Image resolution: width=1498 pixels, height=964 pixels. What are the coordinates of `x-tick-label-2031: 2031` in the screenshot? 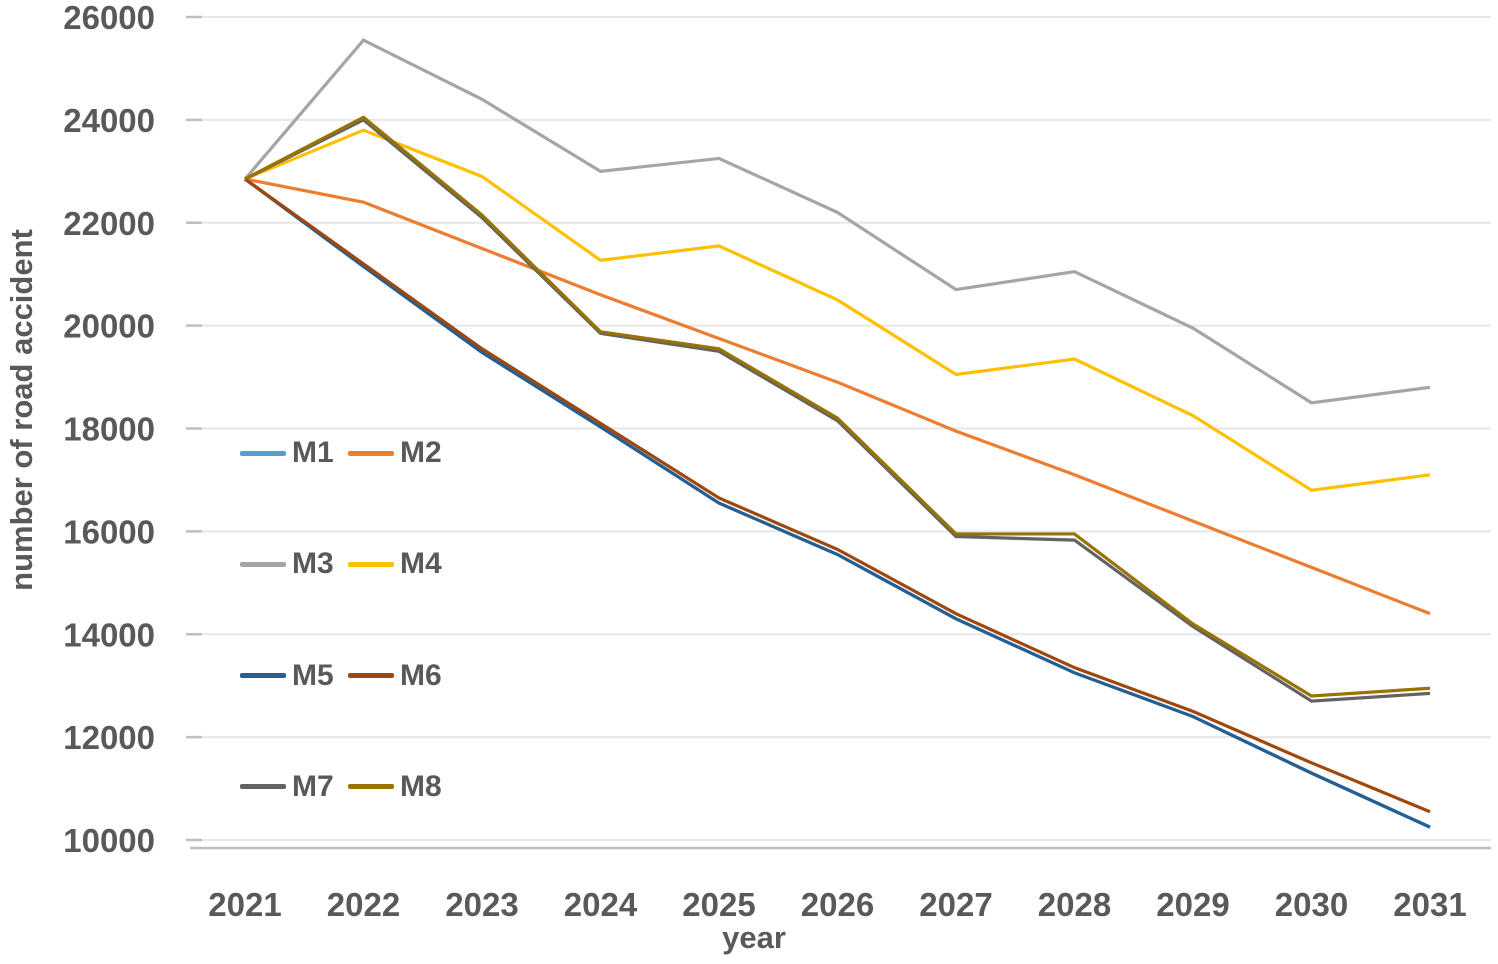 It's located at (1429, 904).